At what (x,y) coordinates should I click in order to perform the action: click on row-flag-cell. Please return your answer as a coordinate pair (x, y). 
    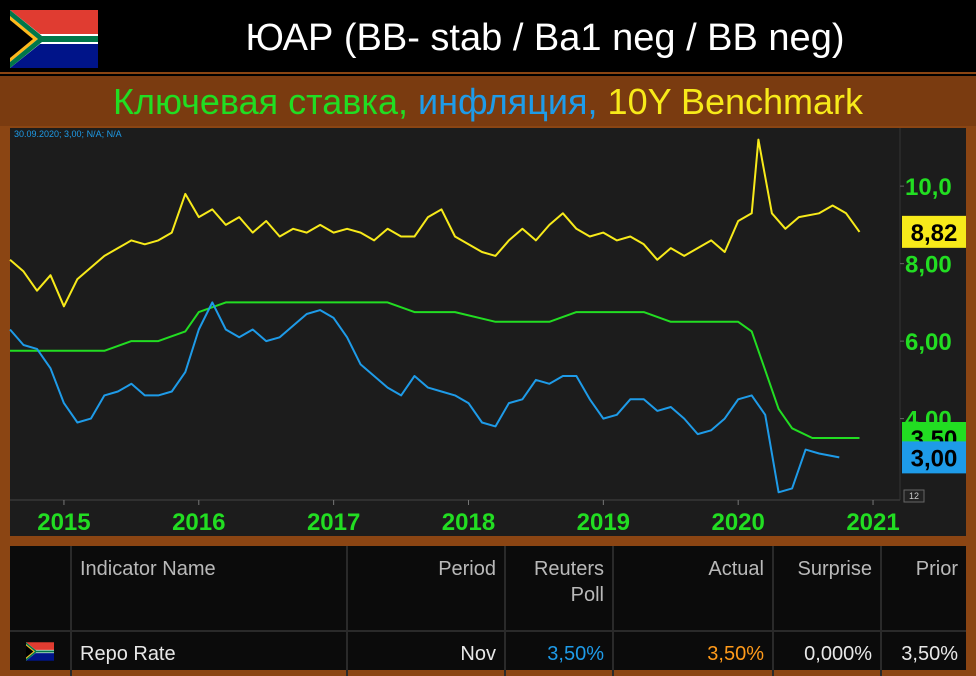
    Looking at the image, I should click on (41, 653).